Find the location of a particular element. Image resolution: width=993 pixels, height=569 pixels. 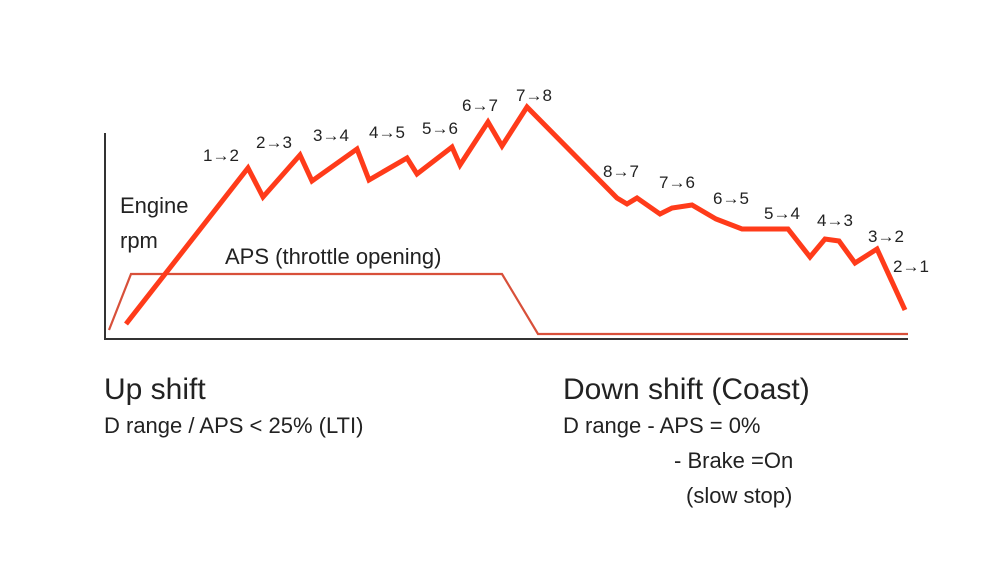

down-shift-condition-brake: - Brake =On is located at coordinates (734, 460).